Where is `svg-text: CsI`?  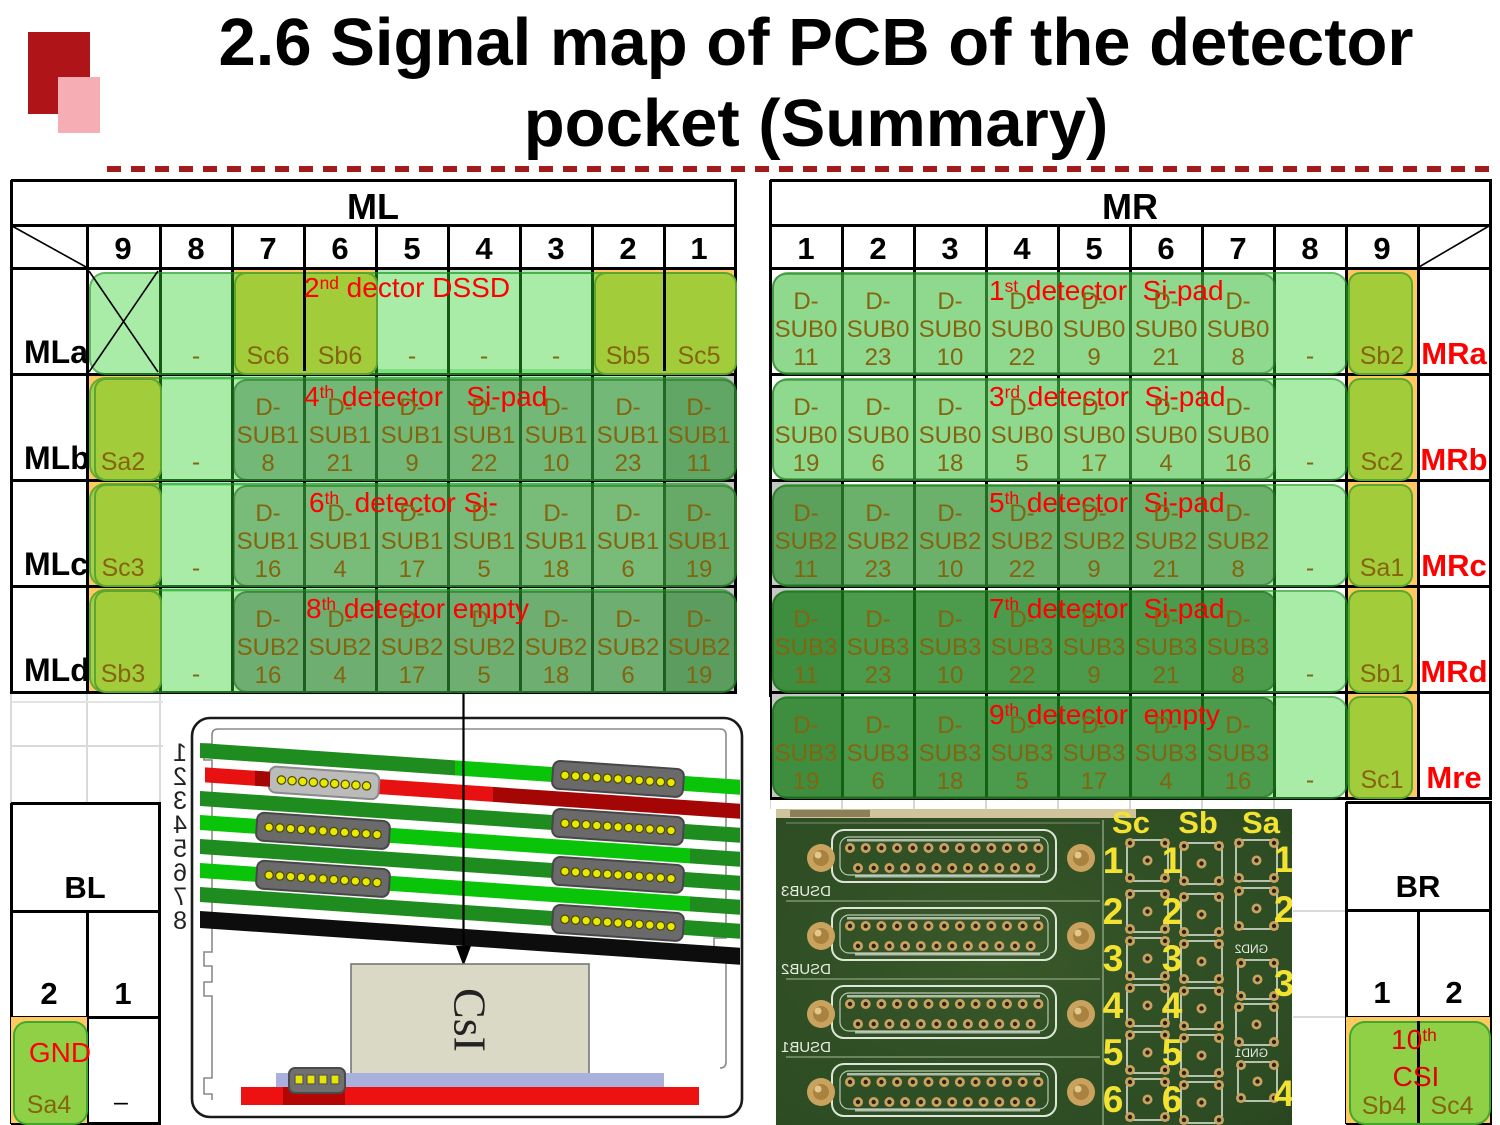
svg-text: CsI is located at coordinates (470, 1020).